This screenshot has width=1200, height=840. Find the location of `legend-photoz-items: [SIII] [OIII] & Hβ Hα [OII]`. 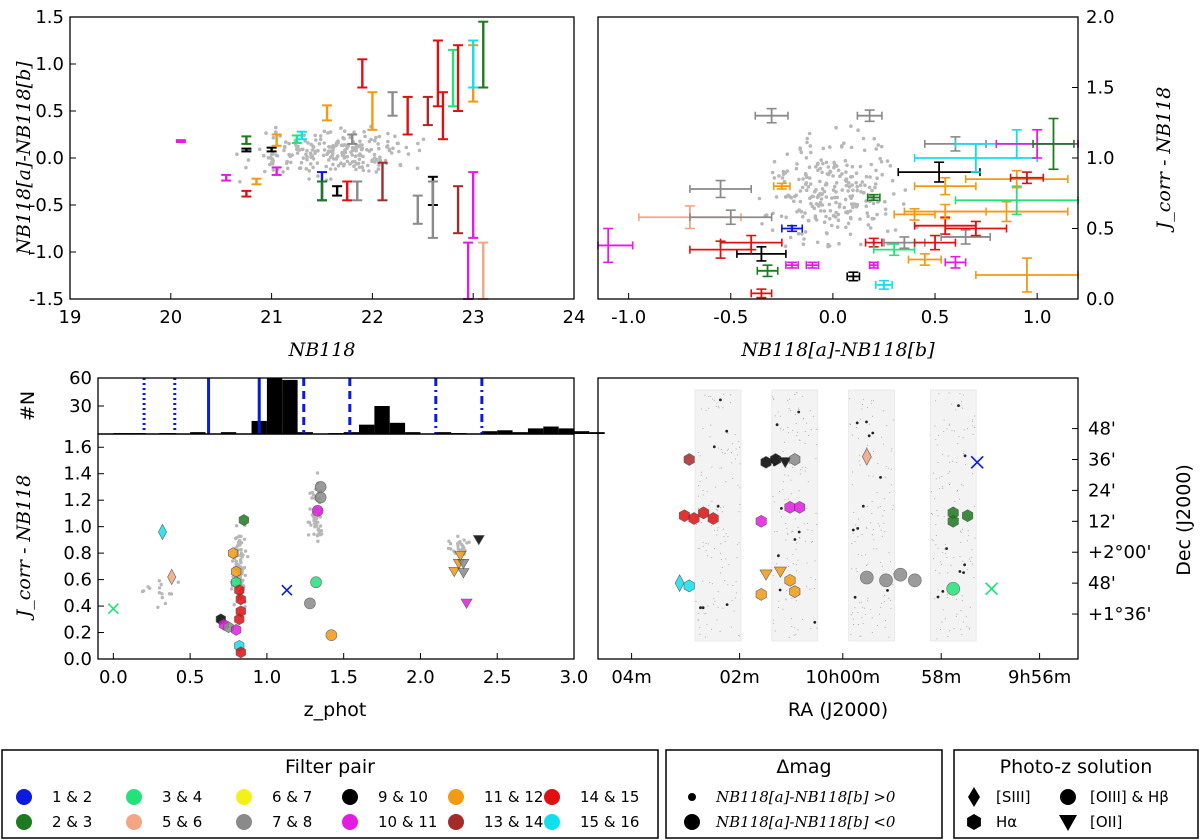

legend-photoz-items: [SIII] [OIII] & Hβ Hα [OII] is located at coordinates (1068, 809).